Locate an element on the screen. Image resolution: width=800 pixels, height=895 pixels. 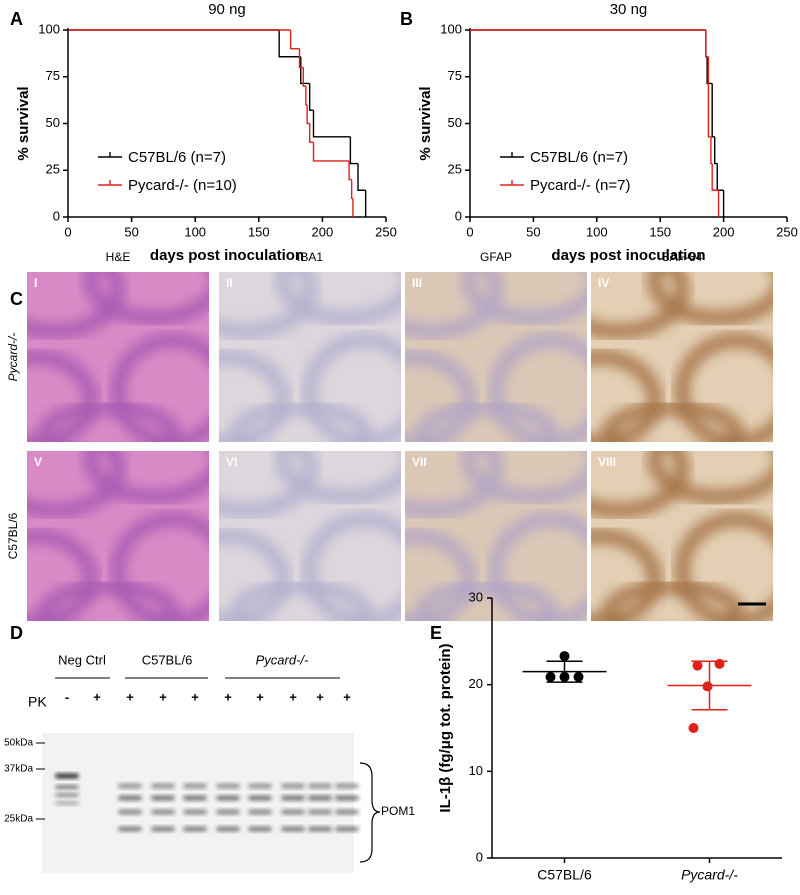
tile-label: I is located at coordinates (35, 283).